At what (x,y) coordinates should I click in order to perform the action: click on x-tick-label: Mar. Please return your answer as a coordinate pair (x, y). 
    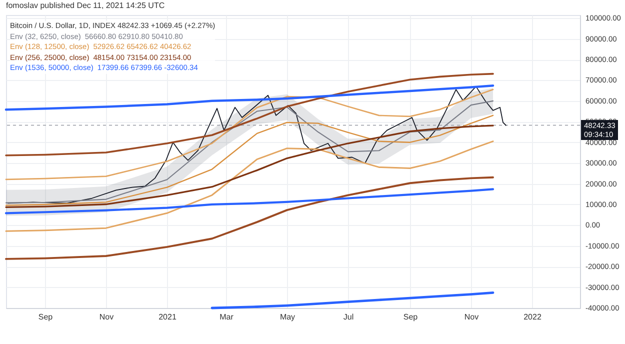
    Looking at the image, I should click on (227, 317).